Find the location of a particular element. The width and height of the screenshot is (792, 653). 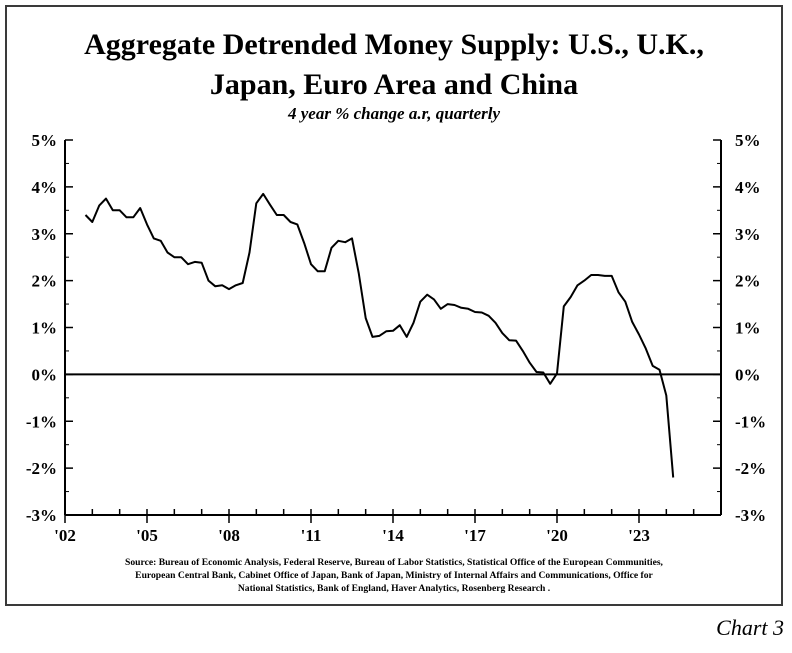

y-tick-label-right: 0% is located at coordinates (748, 374).